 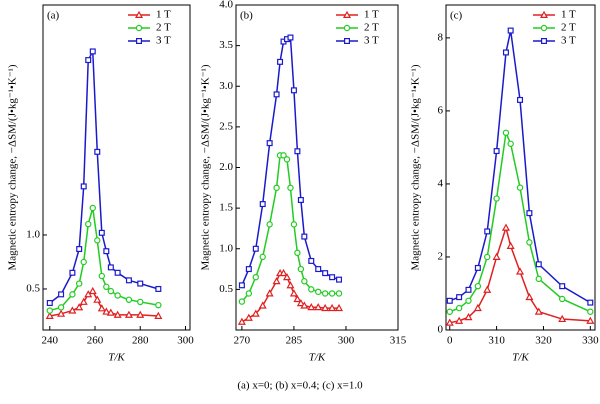 What do you see at coordinates (543, 341) in the screenshot?
I see `x-tick-label: 320` at bounding box center [543, 341].